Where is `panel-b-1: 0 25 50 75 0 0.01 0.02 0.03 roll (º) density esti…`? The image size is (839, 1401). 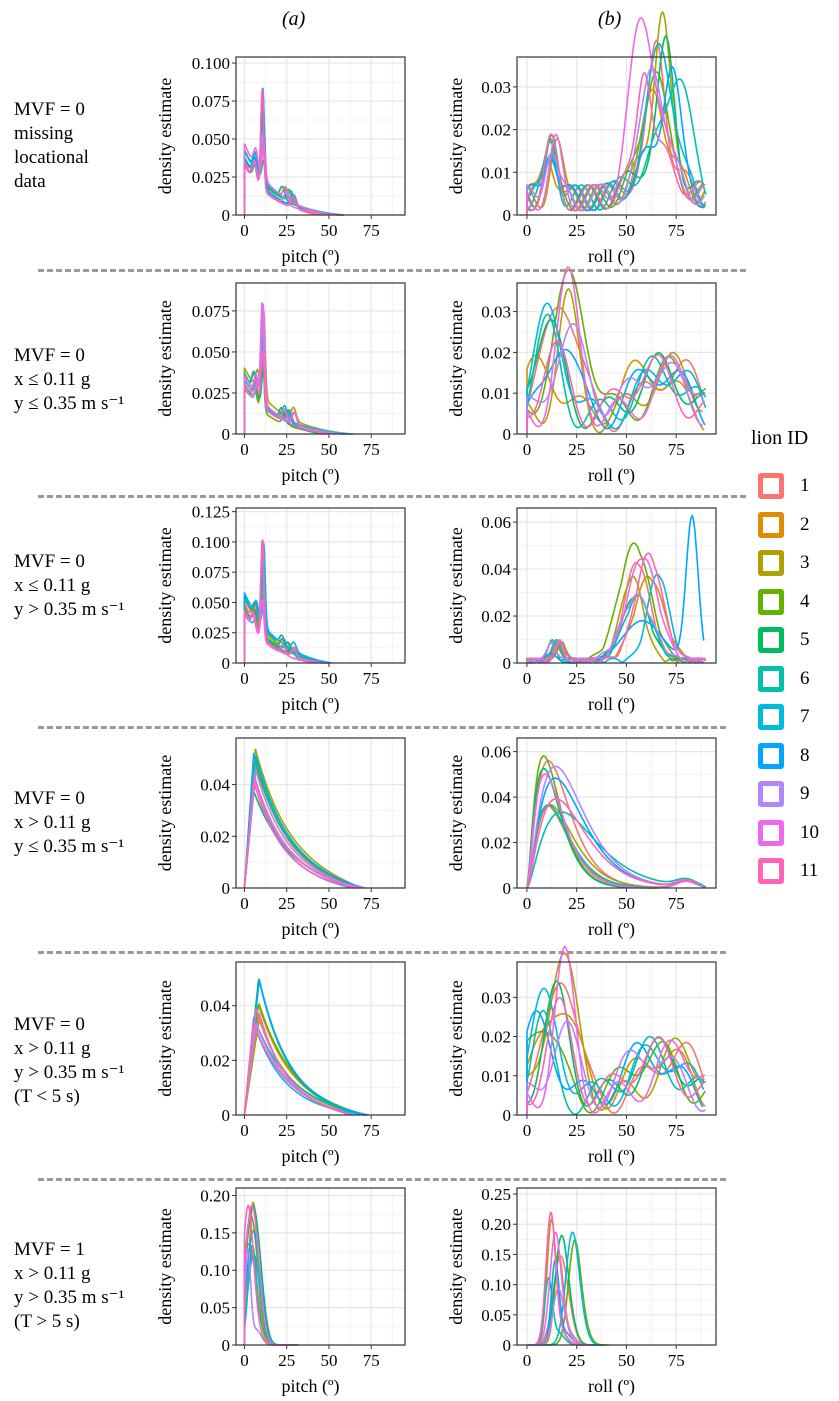 panel-b-1: 0 25 50 75 0 0.01 0.02 0.03 roll (º) density esti… is located at coordinates (581, 138).